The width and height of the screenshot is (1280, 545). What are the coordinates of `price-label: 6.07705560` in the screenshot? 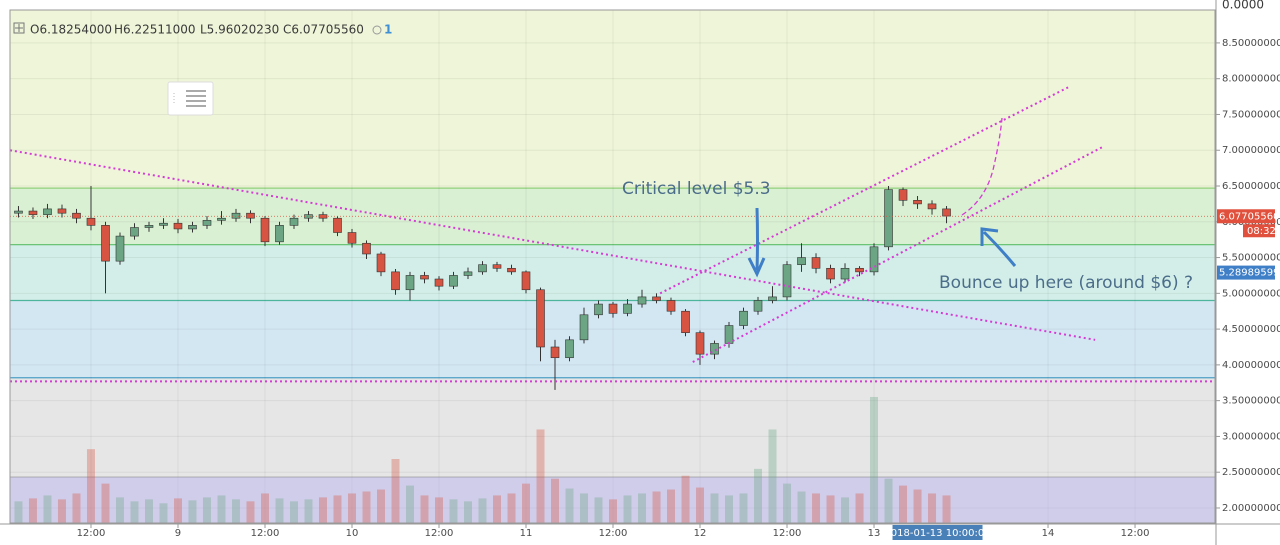 It's located at (1249, 216).